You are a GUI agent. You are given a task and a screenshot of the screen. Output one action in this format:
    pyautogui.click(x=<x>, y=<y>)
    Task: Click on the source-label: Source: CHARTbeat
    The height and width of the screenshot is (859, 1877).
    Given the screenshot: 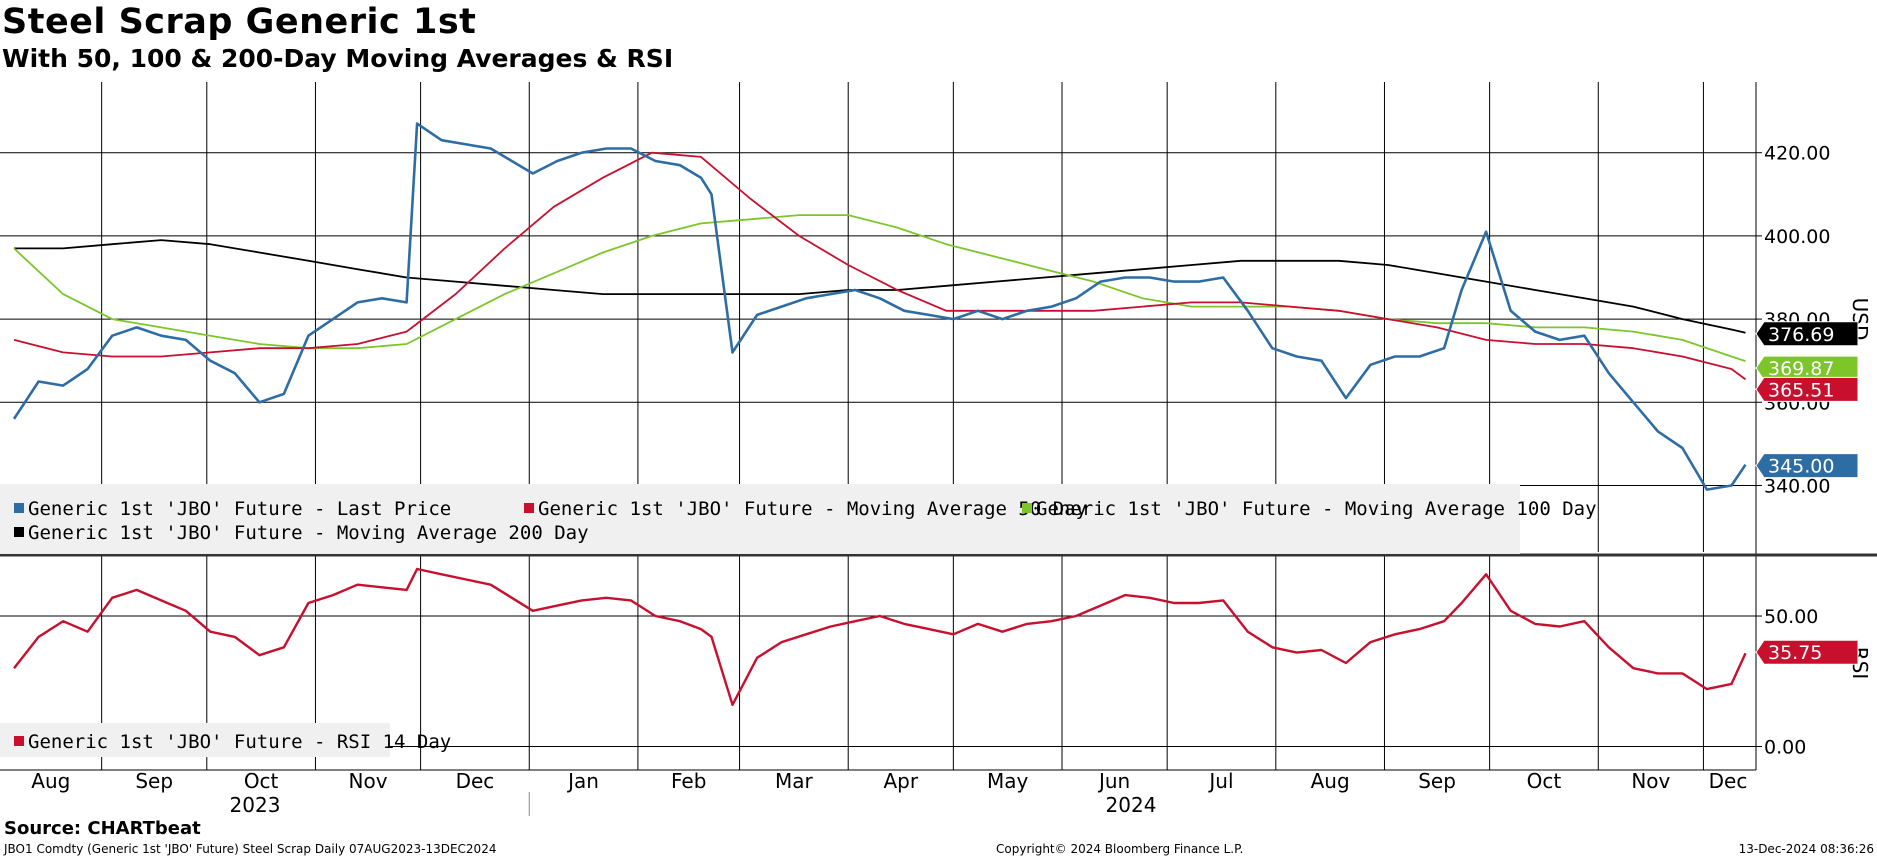 What is the action you would take?
    pyautogui.click(x=102, y=828)
    